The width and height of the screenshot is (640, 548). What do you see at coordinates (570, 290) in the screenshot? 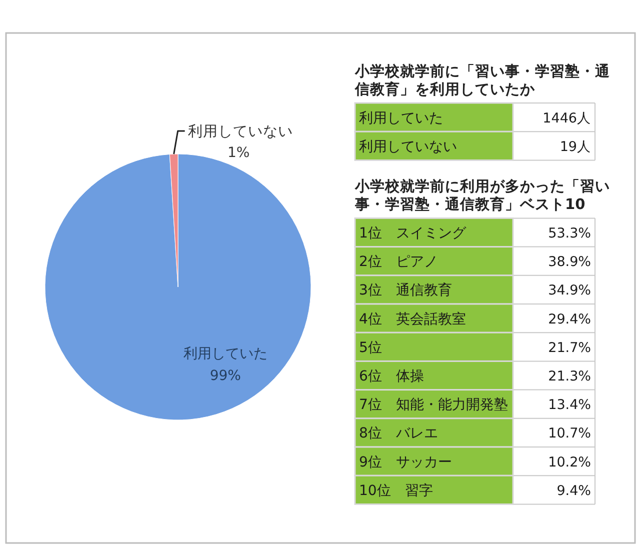
I see `data-label: 34.9%` at bounding box center [570, 290].